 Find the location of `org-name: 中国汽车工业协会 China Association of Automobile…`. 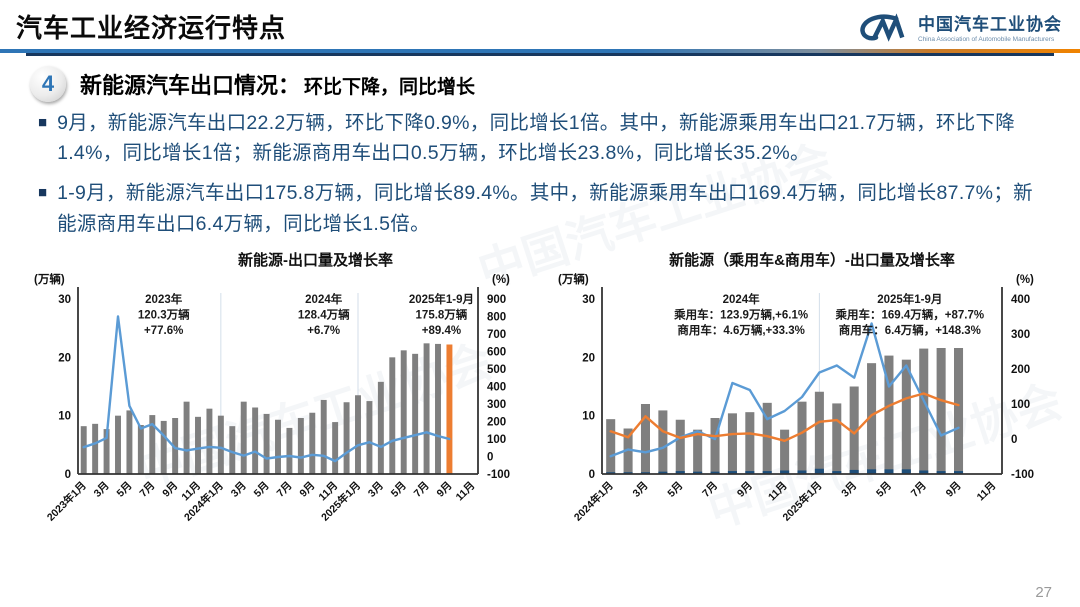

org-name: 中国汽车工业协会 China Association of Automobile… is located at coordinates (990, 26).